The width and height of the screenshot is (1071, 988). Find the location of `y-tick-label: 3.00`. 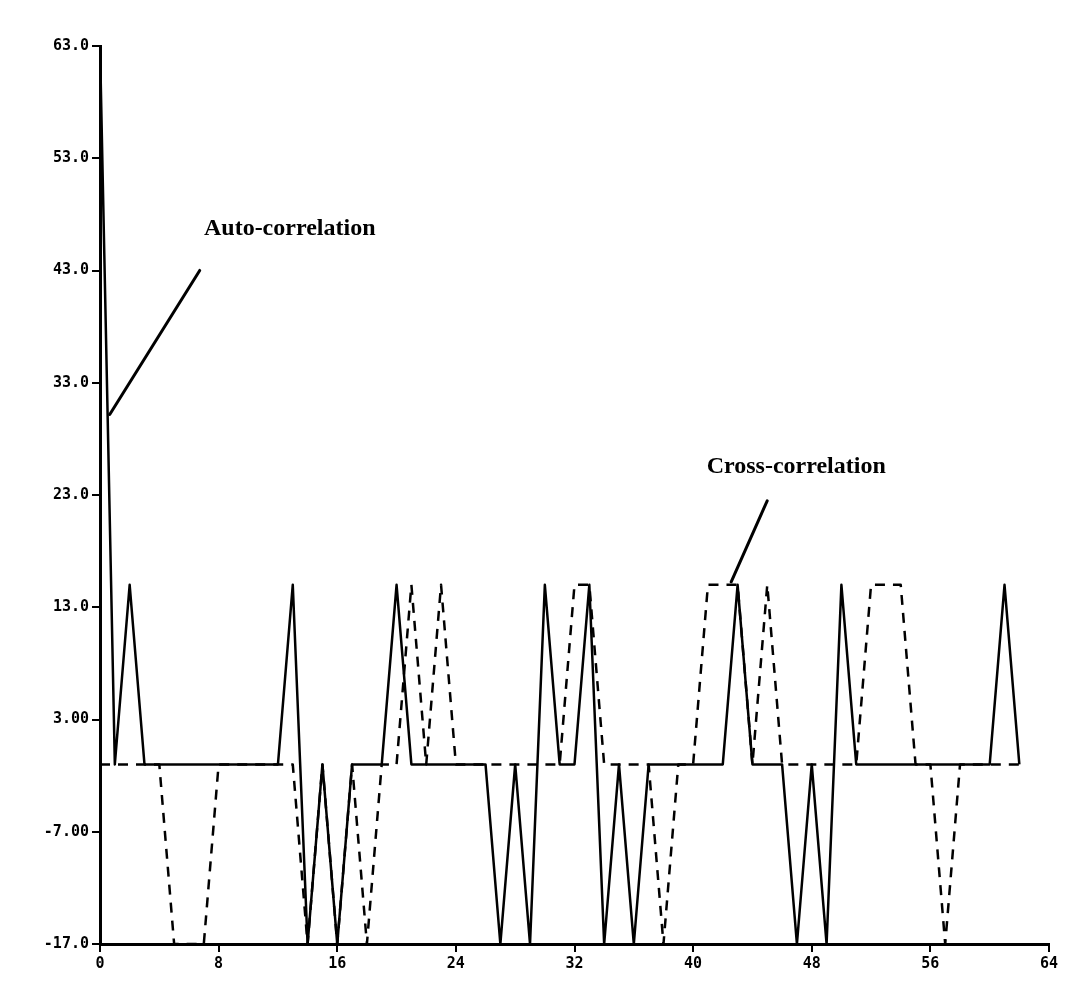

y-tick-label: 3.00 is located at coordinates (70, 718).